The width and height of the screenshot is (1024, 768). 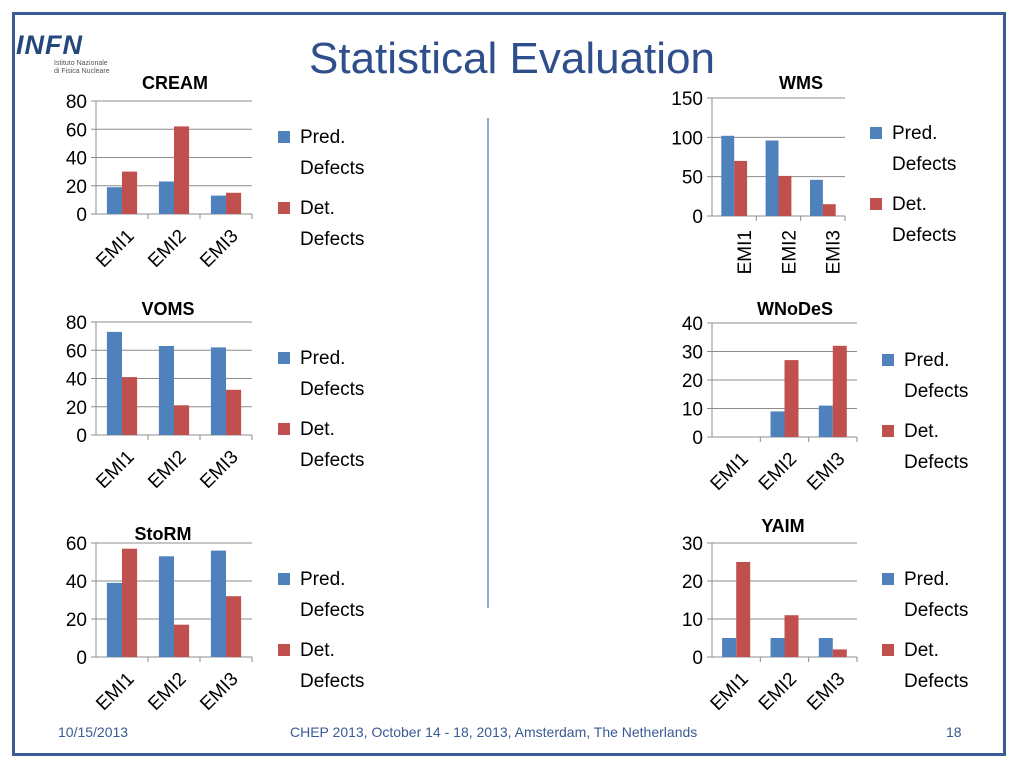 I want to click on voms-legend-swatch-det, so click(x=284, y=429).